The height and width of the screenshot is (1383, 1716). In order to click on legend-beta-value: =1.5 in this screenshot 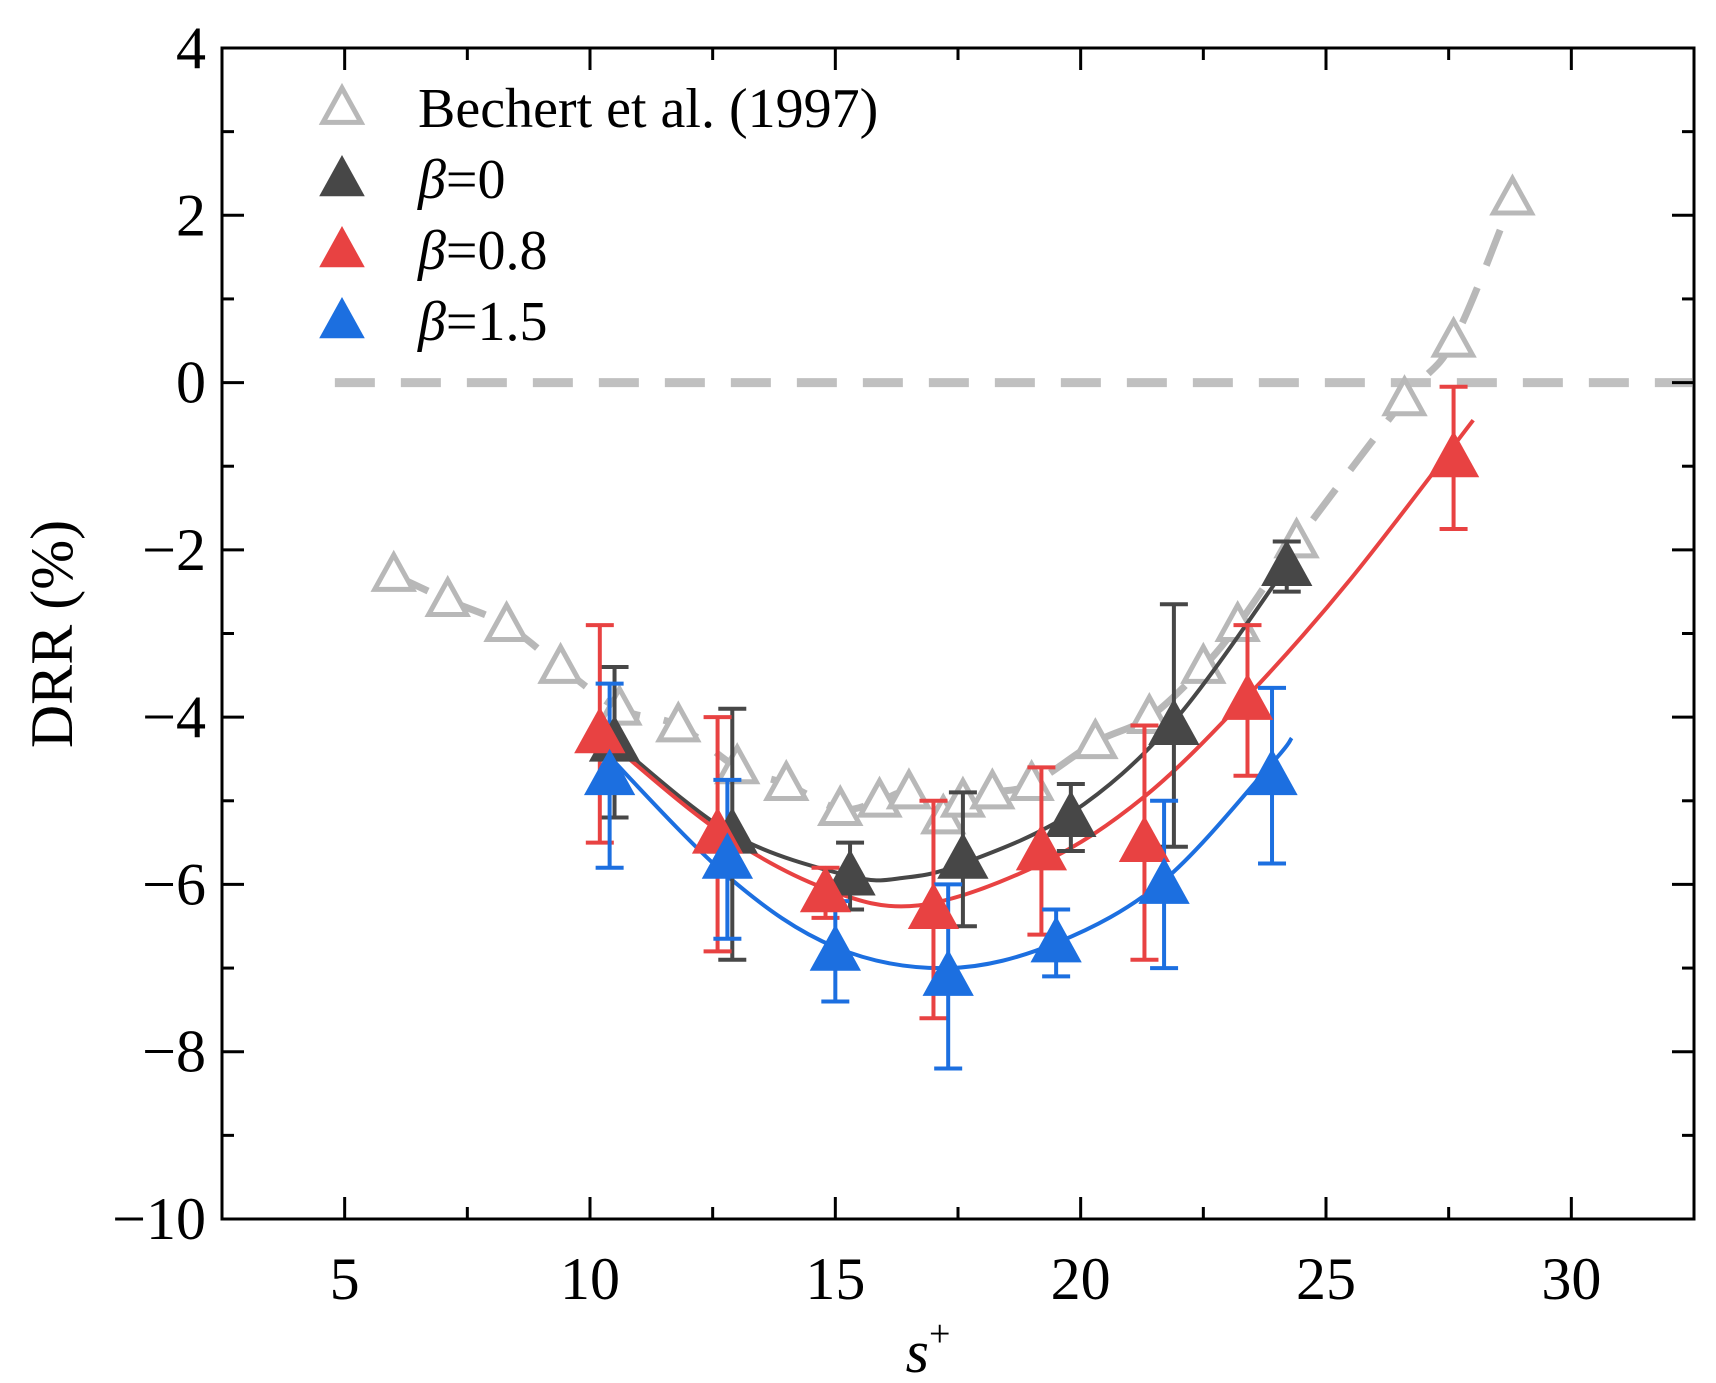, I will do `click(497, 322)`.